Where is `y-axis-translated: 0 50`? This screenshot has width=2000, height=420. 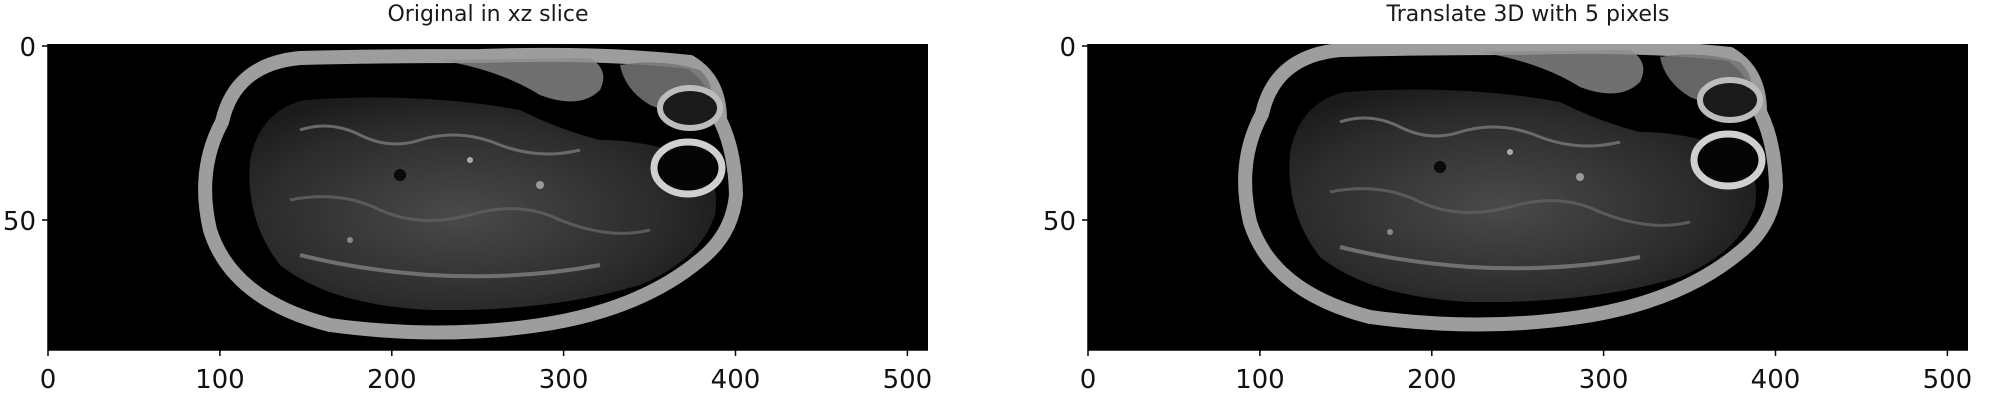
y-axis-translated: 0 50 is located at coordinates (1065, 135).